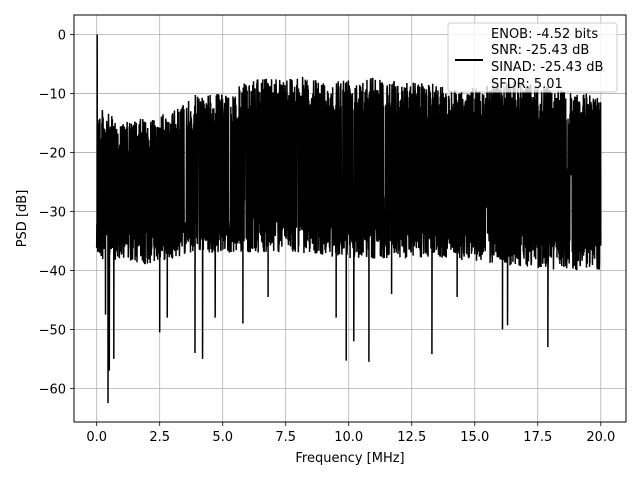 This screenshot has width=640, height=480. What do you see at coordinates (52, 271) in the screenshot?
I see `y-tick-label: −40` at bounding box center [52, 271].